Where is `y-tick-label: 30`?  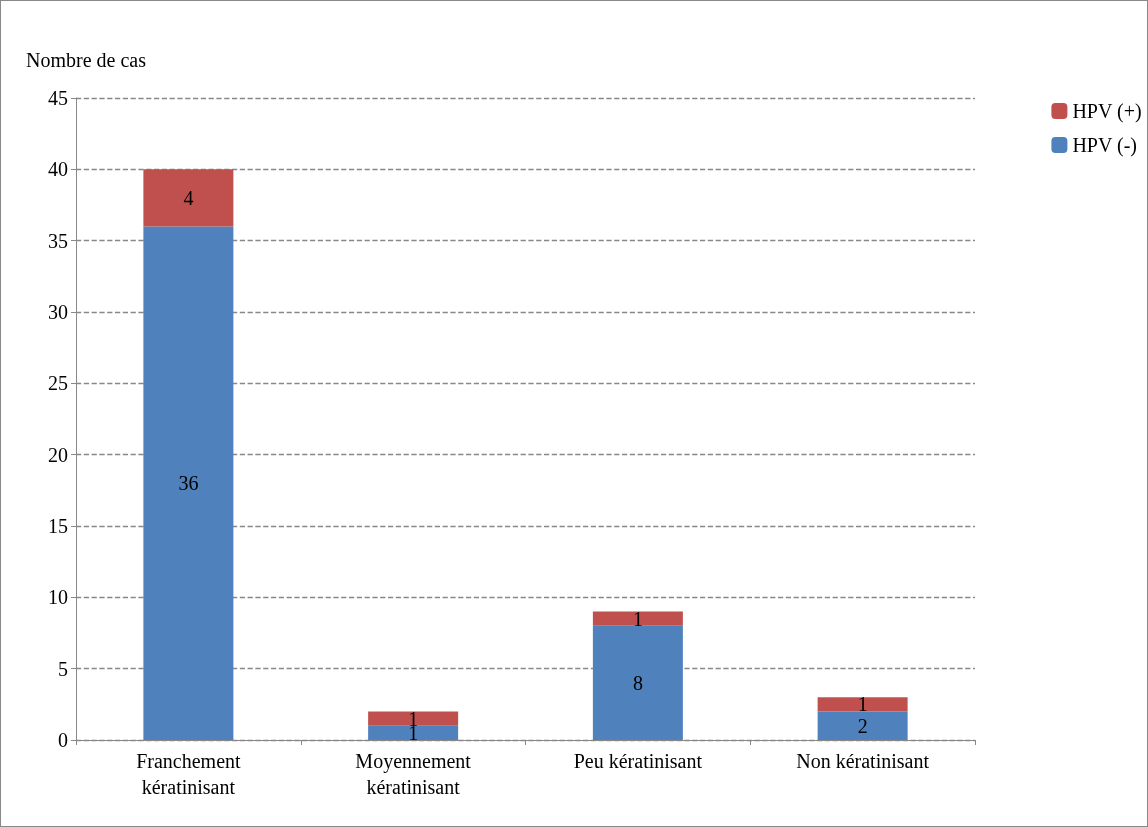 y-tick-label: 30 is located at coordinates (58, 312).